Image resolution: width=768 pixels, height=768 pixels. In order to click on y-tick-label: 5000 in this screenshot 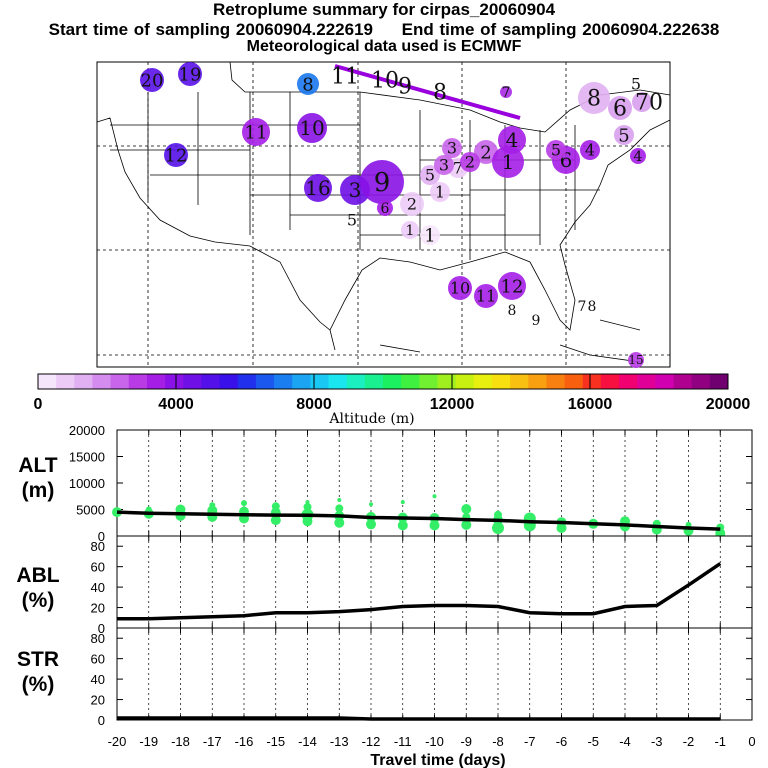, I will do `click(90, 510)`.